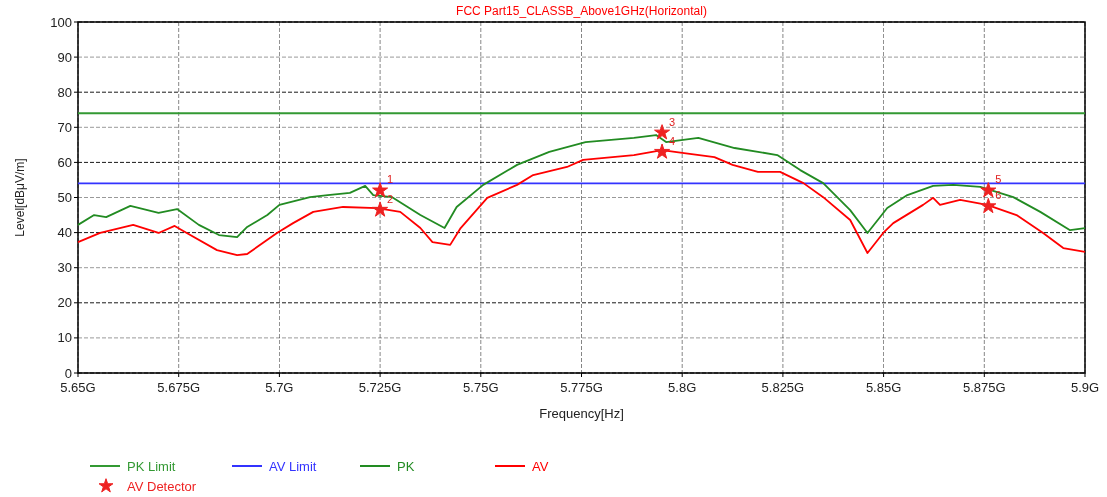 Image resolution: width=1107 pixels, height=497 pixels. Describe the element at coordinates (64, 162) in the screenshot. I see `y-tick-label: 60` at that location.